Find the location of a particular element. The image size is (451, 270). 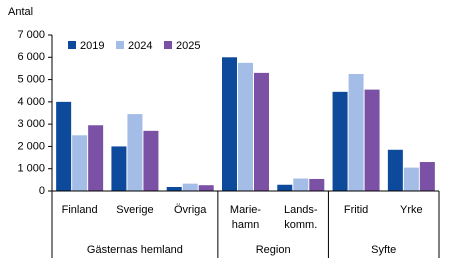

x-tick-label: Övriga is located at coordinates (190, 210).